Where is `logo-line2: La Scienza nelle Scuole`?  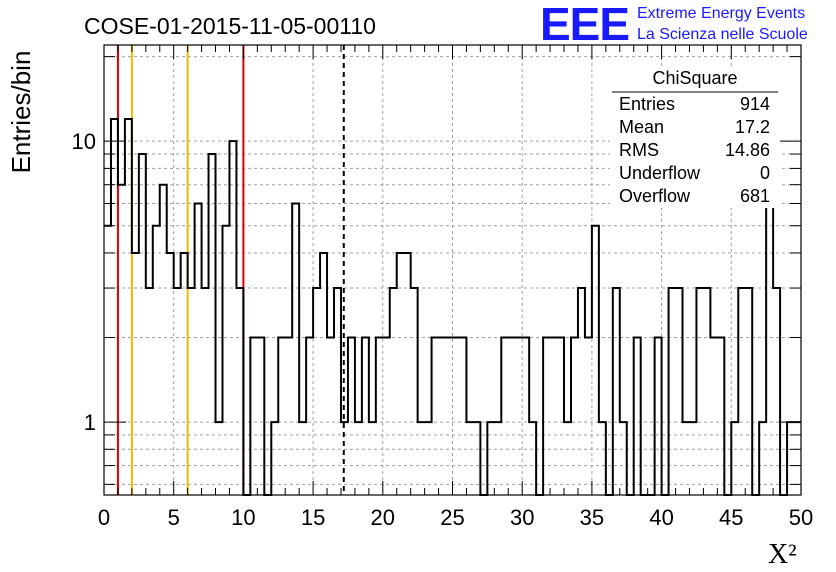 logo-line2: La Scienza nelle Scuole is located at coordinates (722, 34).